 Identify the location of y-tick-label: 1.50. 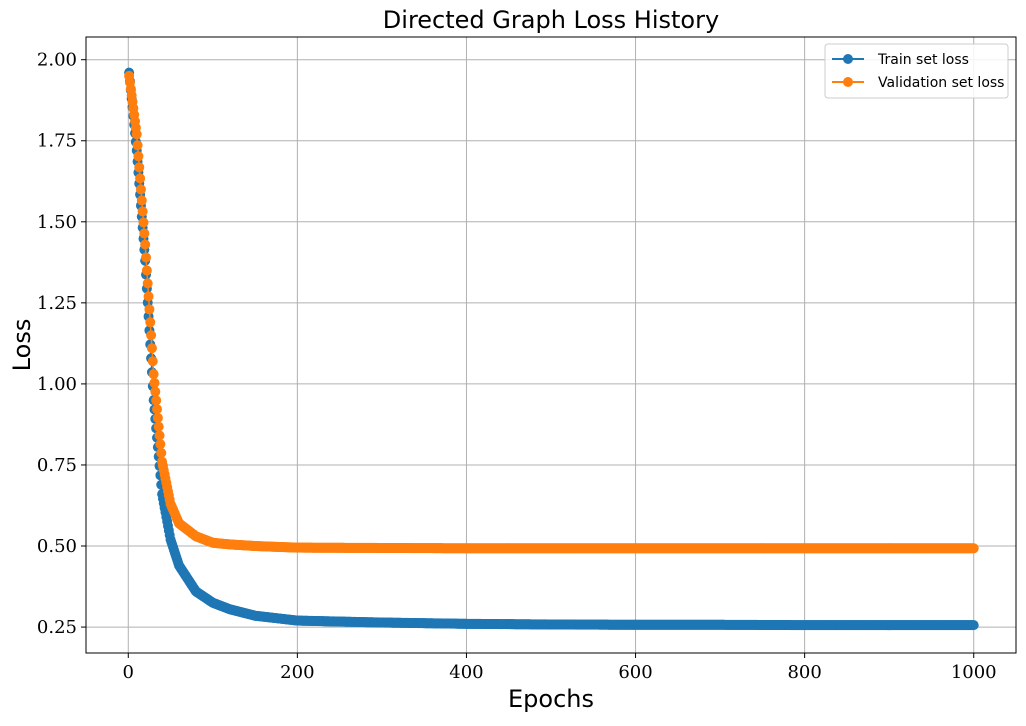
(57, 222).